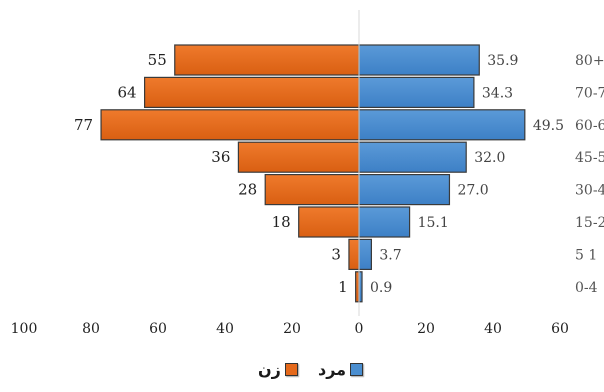 The width and height of the screenshot is (604, 392). I want to click on x-tick-label: 80, so click(91, 329).